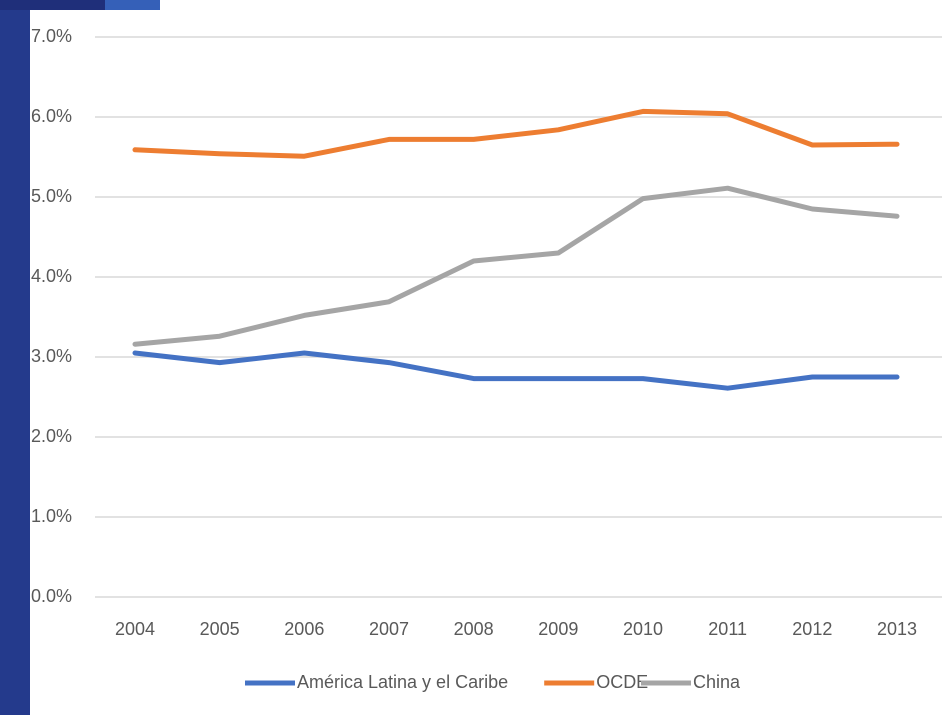 The height and width of the screenshot is (720, 942). Describe the element at coordinates (812, 629) in the screenshot. I see `x-tick-label: 2012` at that location.